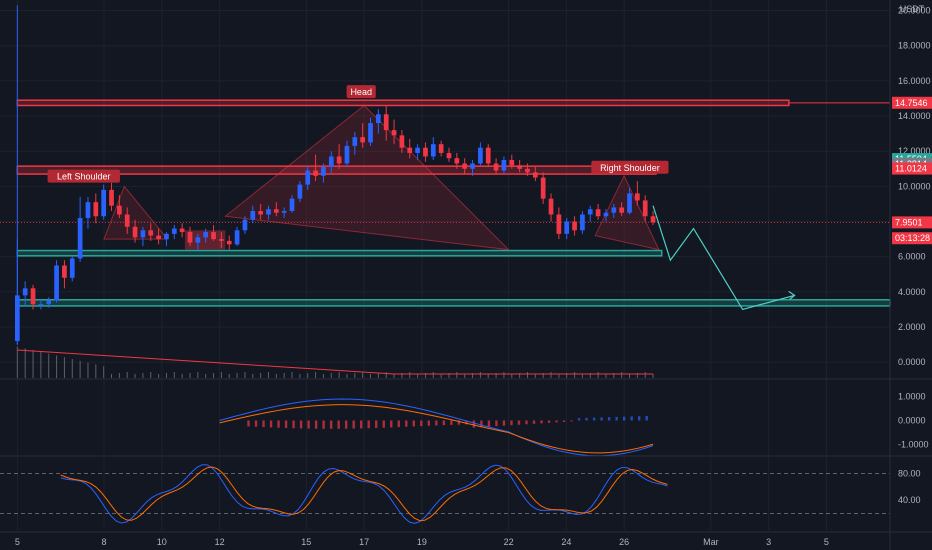 The image size is (932, 550). I want to click on stoch-pane: 80.00 40.00, so click(466, 489).